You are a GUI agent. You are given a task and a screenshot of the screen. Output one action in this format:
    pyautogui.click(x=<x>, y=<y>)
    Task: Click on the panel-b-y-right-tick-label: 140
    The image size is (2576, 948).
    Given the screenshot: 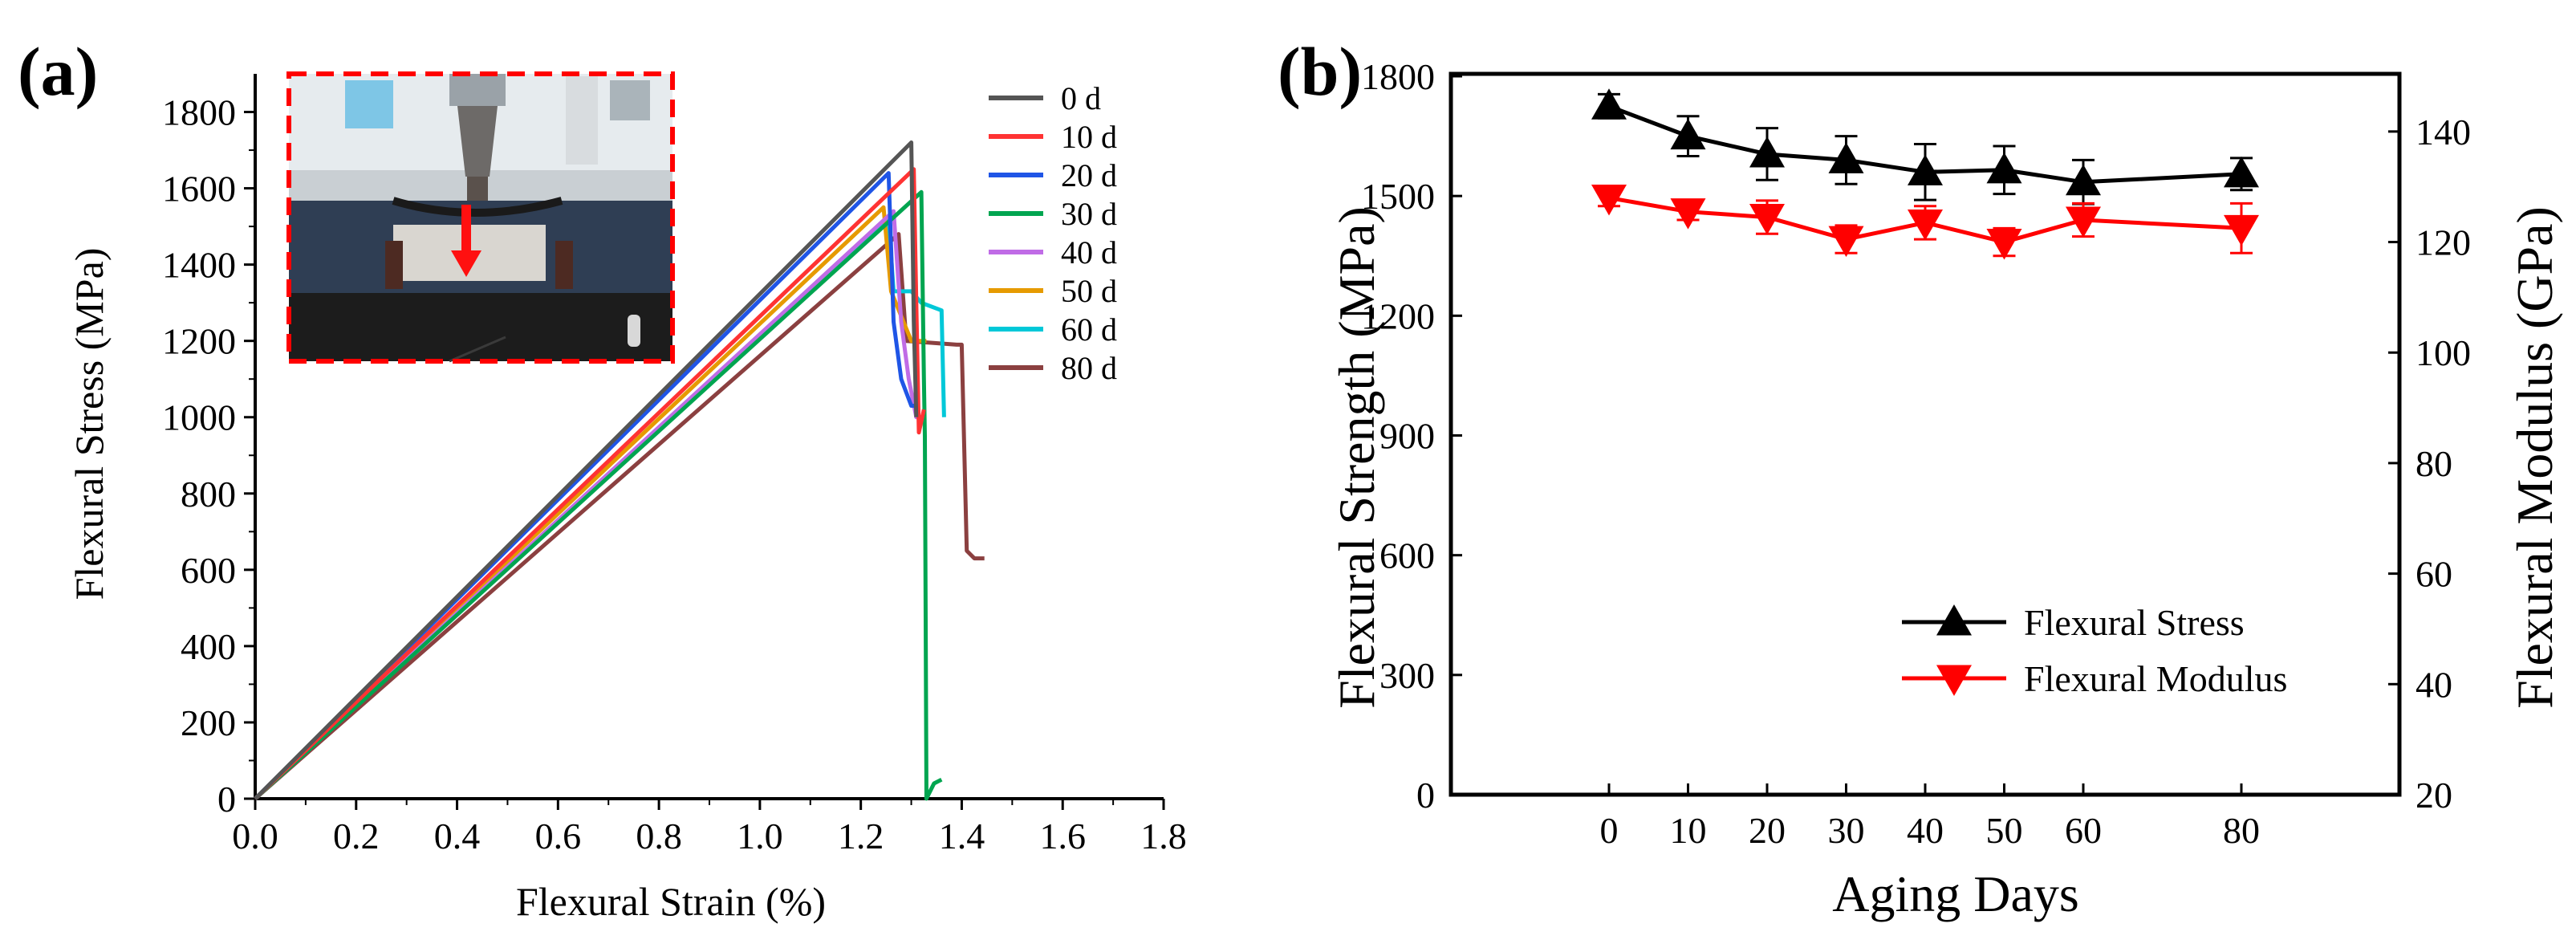 What is the action you would take?
    pyautogui.click(x=2443, y=132)
    